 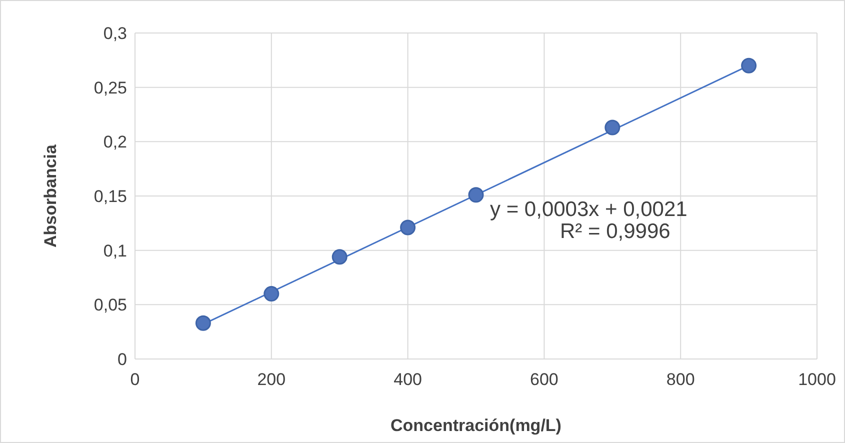 I want to click on y-tick-label: 0, so click(x=122, y=360).